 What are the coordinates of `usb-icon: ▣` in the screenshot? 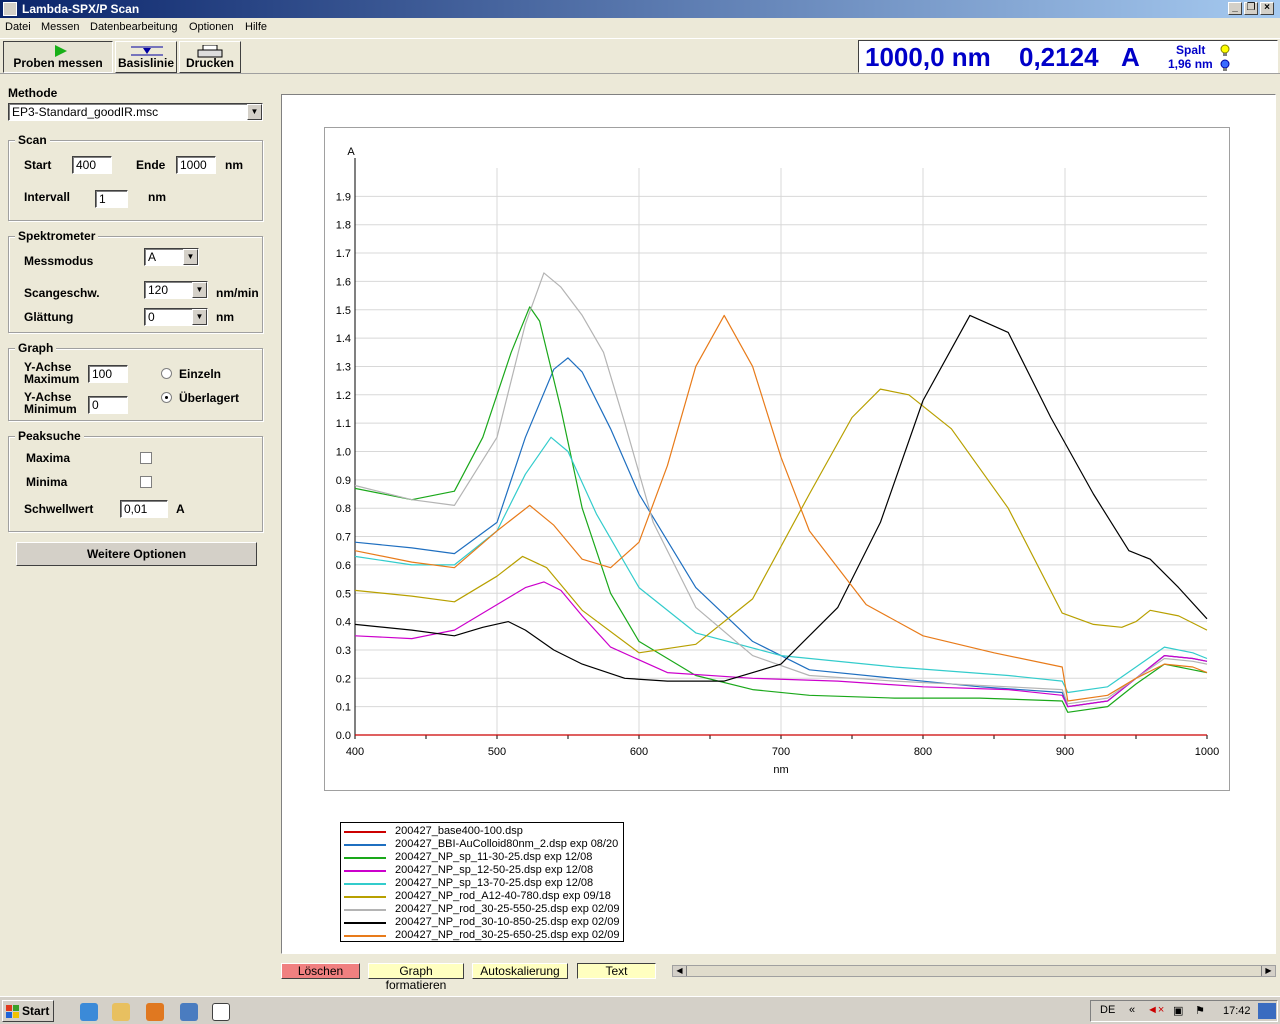 It's located at (1178, 1011).